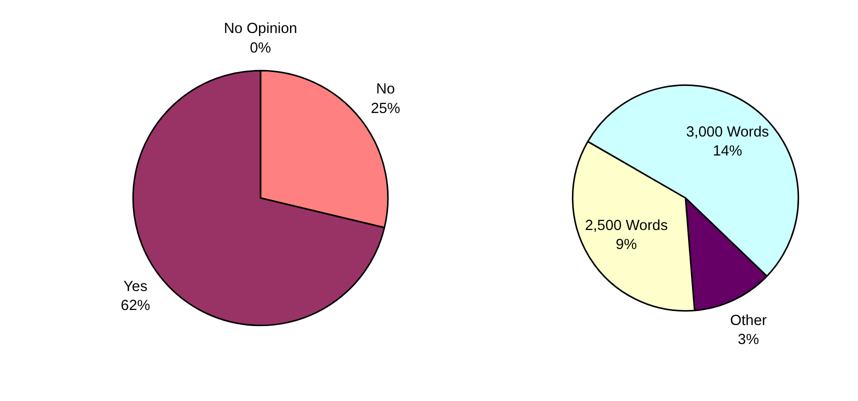  Describe the element at coordinates (727, 152) in the screenshot. I see `data-label: 14%` at that location.